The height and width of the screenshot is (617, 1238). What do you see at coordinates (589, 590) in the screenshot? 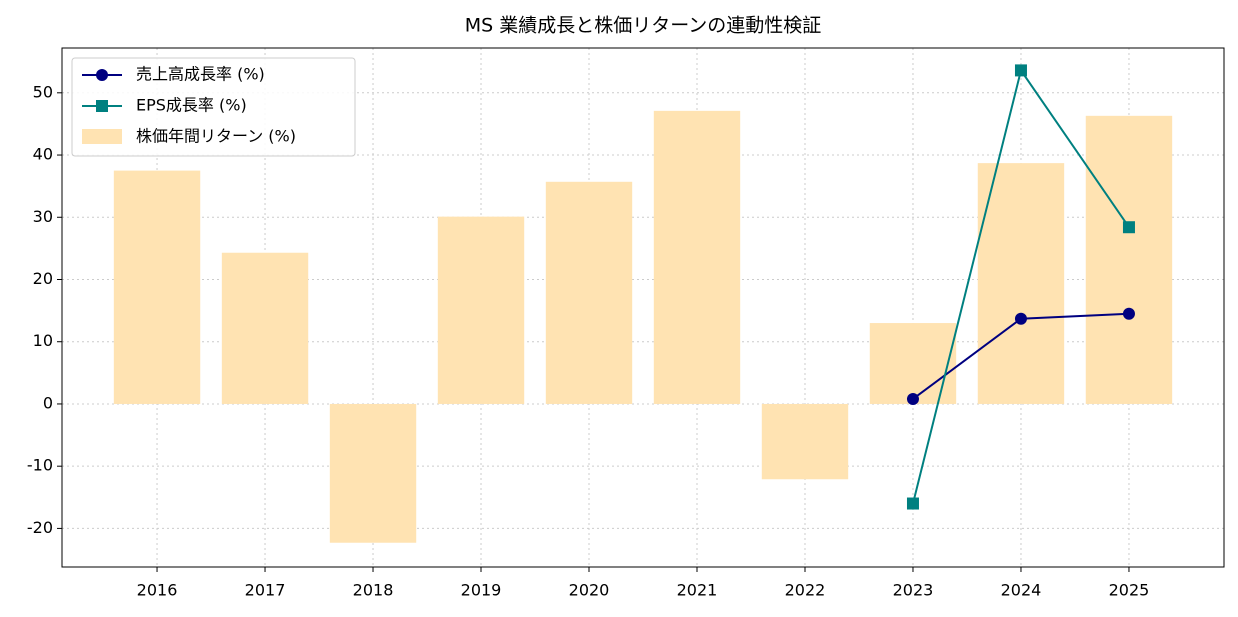
I see `x-tick-label: 2020` at bounding box center [589, 590].